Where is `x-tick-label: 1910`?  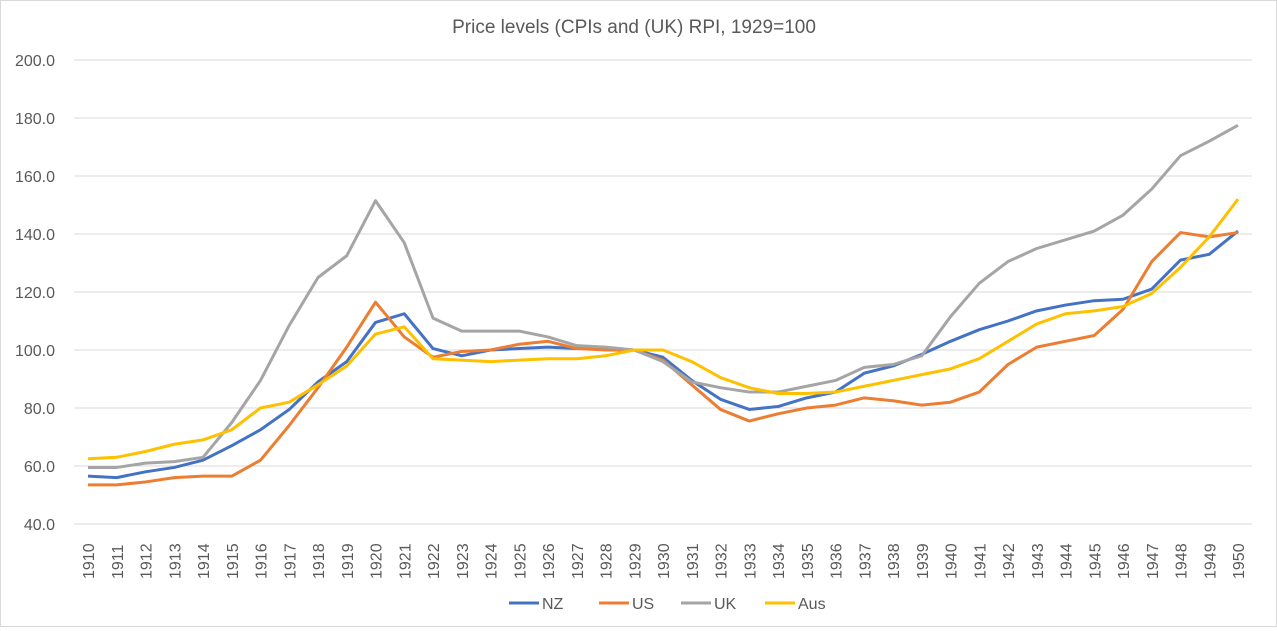
x-tick-label: 1910 is located at coordinates (89, 561).